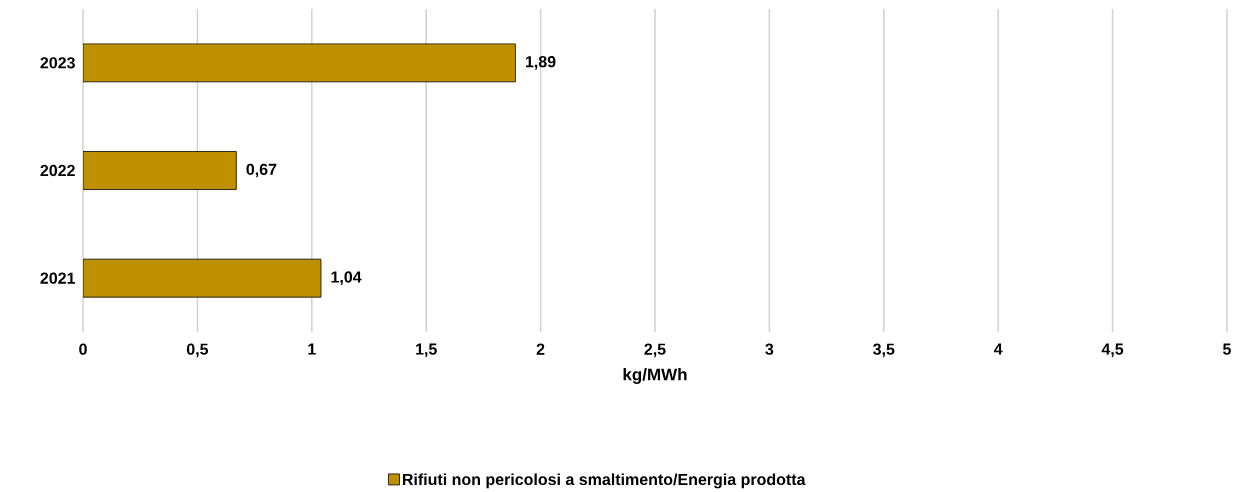  I want to click on x-tick-label: 1, so click(312, 349).